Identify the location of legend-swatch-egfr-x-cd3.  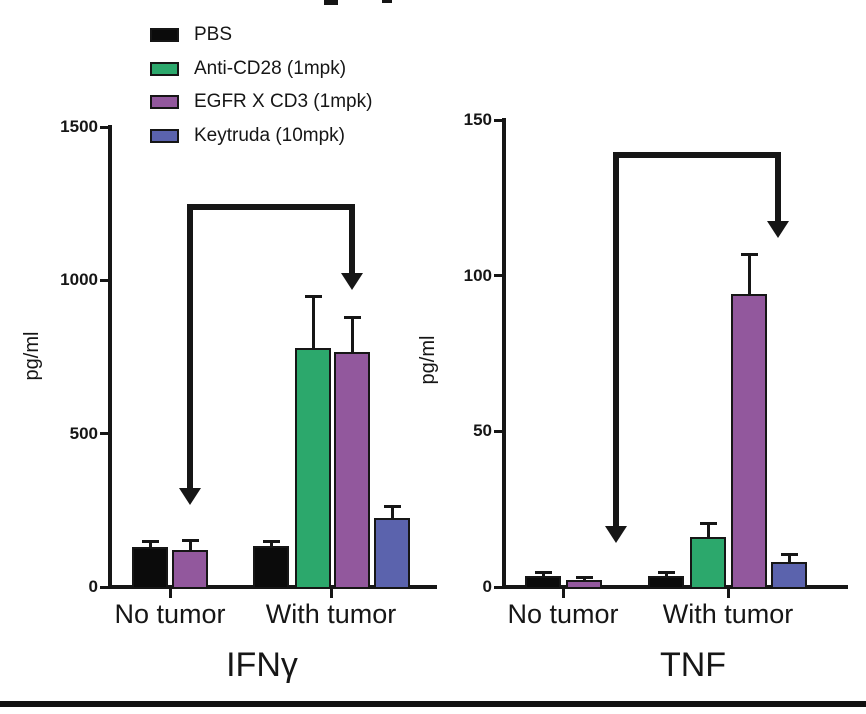
(164, 102).